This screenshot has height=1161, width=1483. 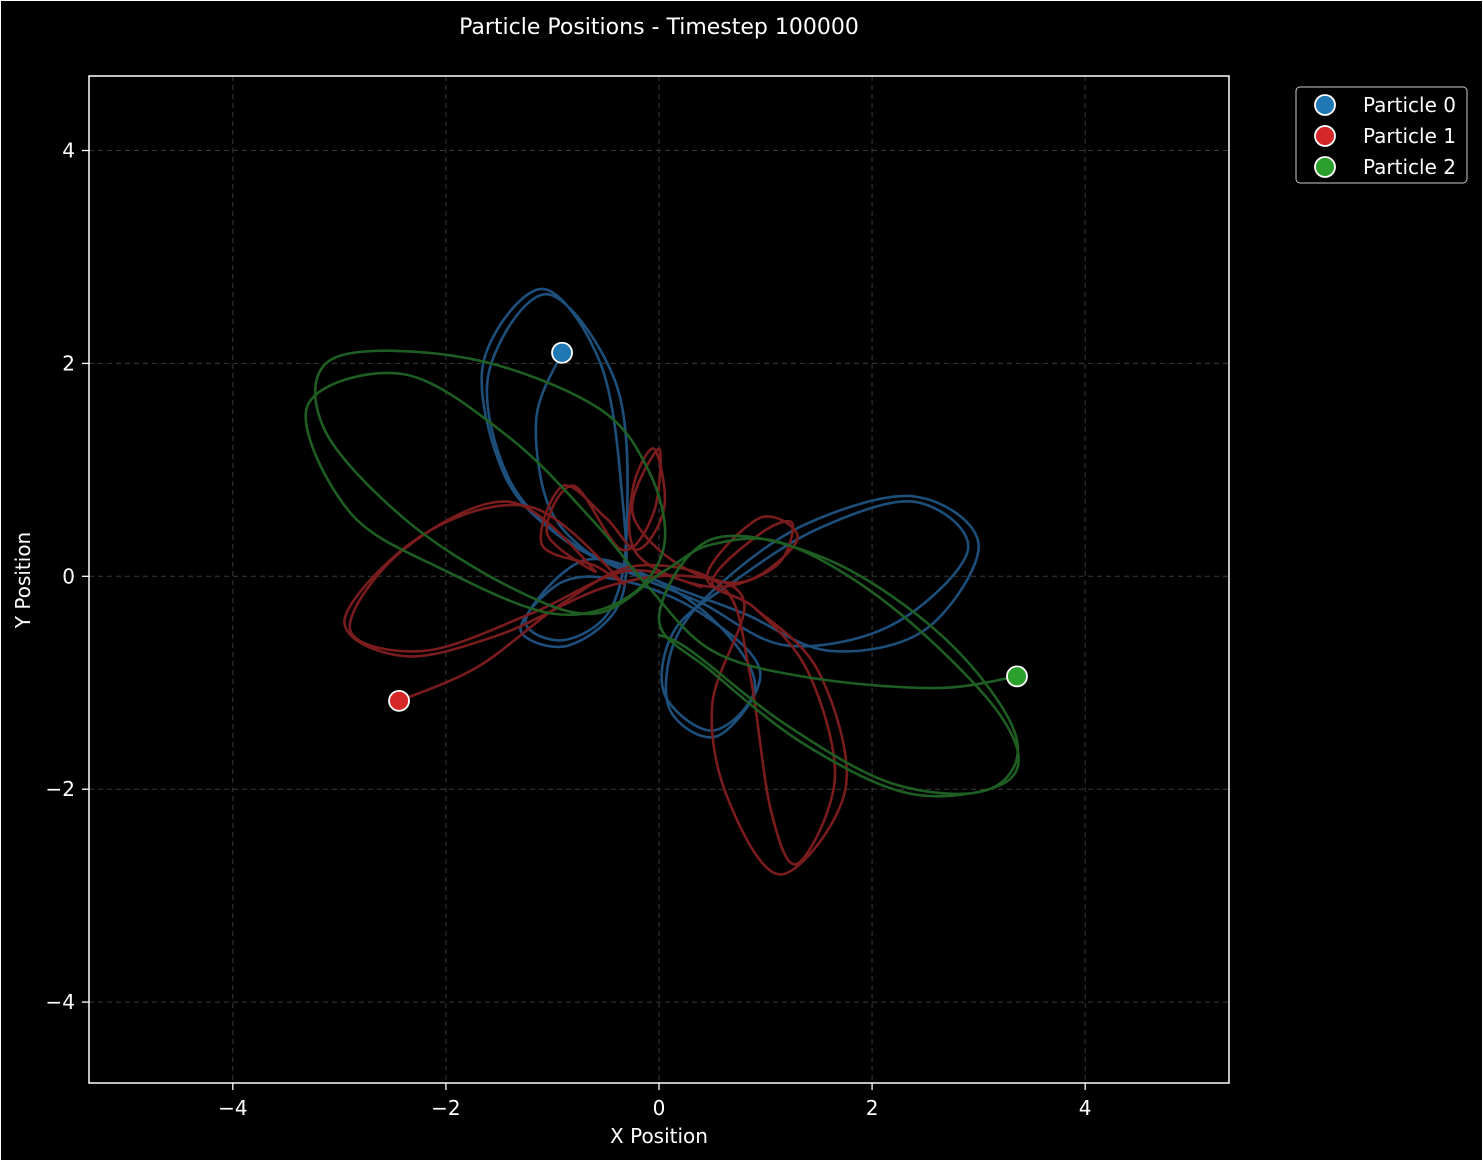 I want to click on chart-title: Particle Positions - Timestep 100000, so click(x=659, y=27).